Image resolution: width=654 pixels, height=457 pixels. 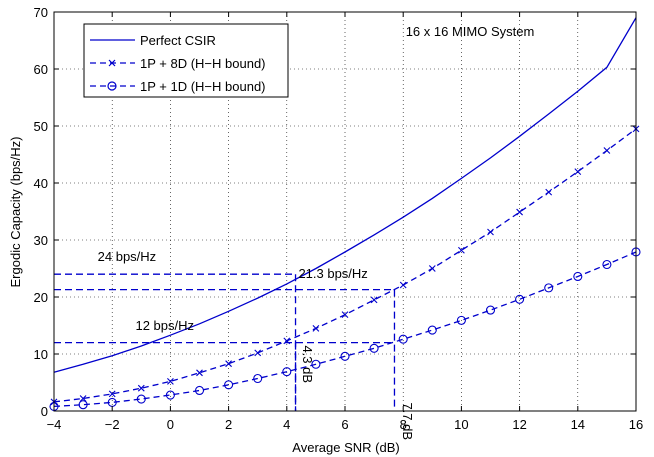 What do you see at coordinates (178, 40) in the screenshot?
I see `legend-label-perfect-csir: Perfect CSIR` at bounding box center [178, 40].